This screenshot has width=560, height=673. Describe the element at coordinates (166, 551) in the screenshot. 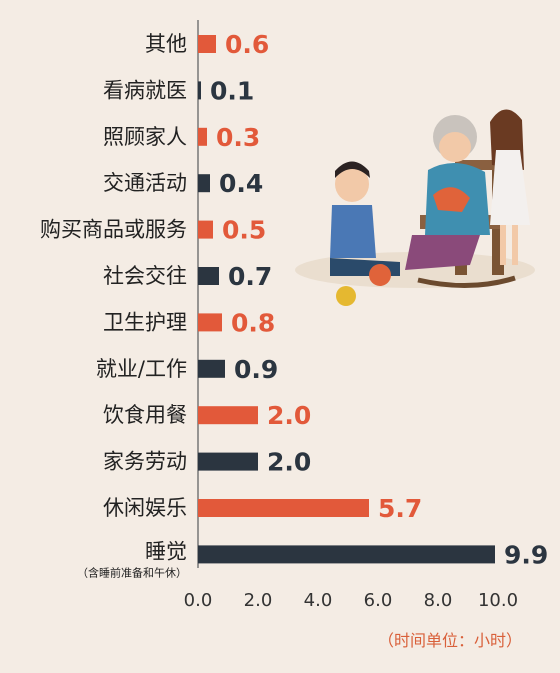

I see `category-label-11: 睡觉` at that location.